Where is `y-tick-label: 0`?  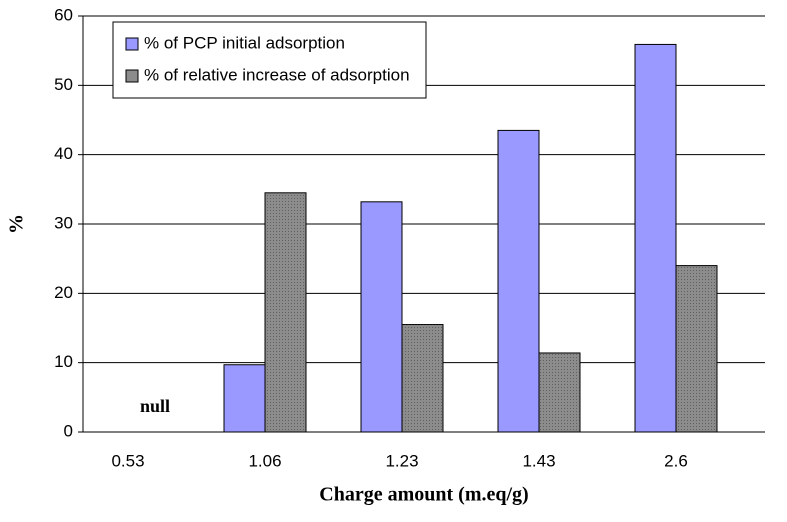
y-tick-label: 0 is located at coordinates (68, 430).